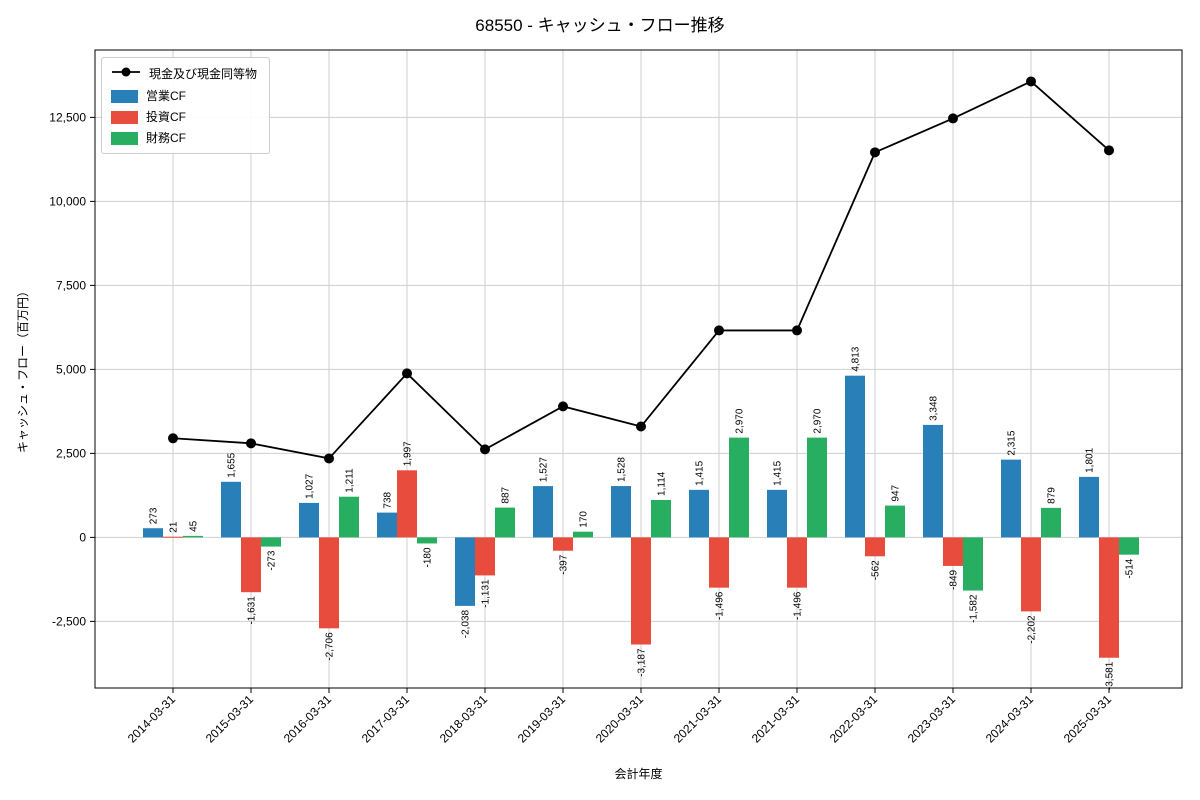  What do you see at coordinates (662, 483) in the screenshot?
I see `bar-value-label: 1,114` at bounding box center [662, 483].